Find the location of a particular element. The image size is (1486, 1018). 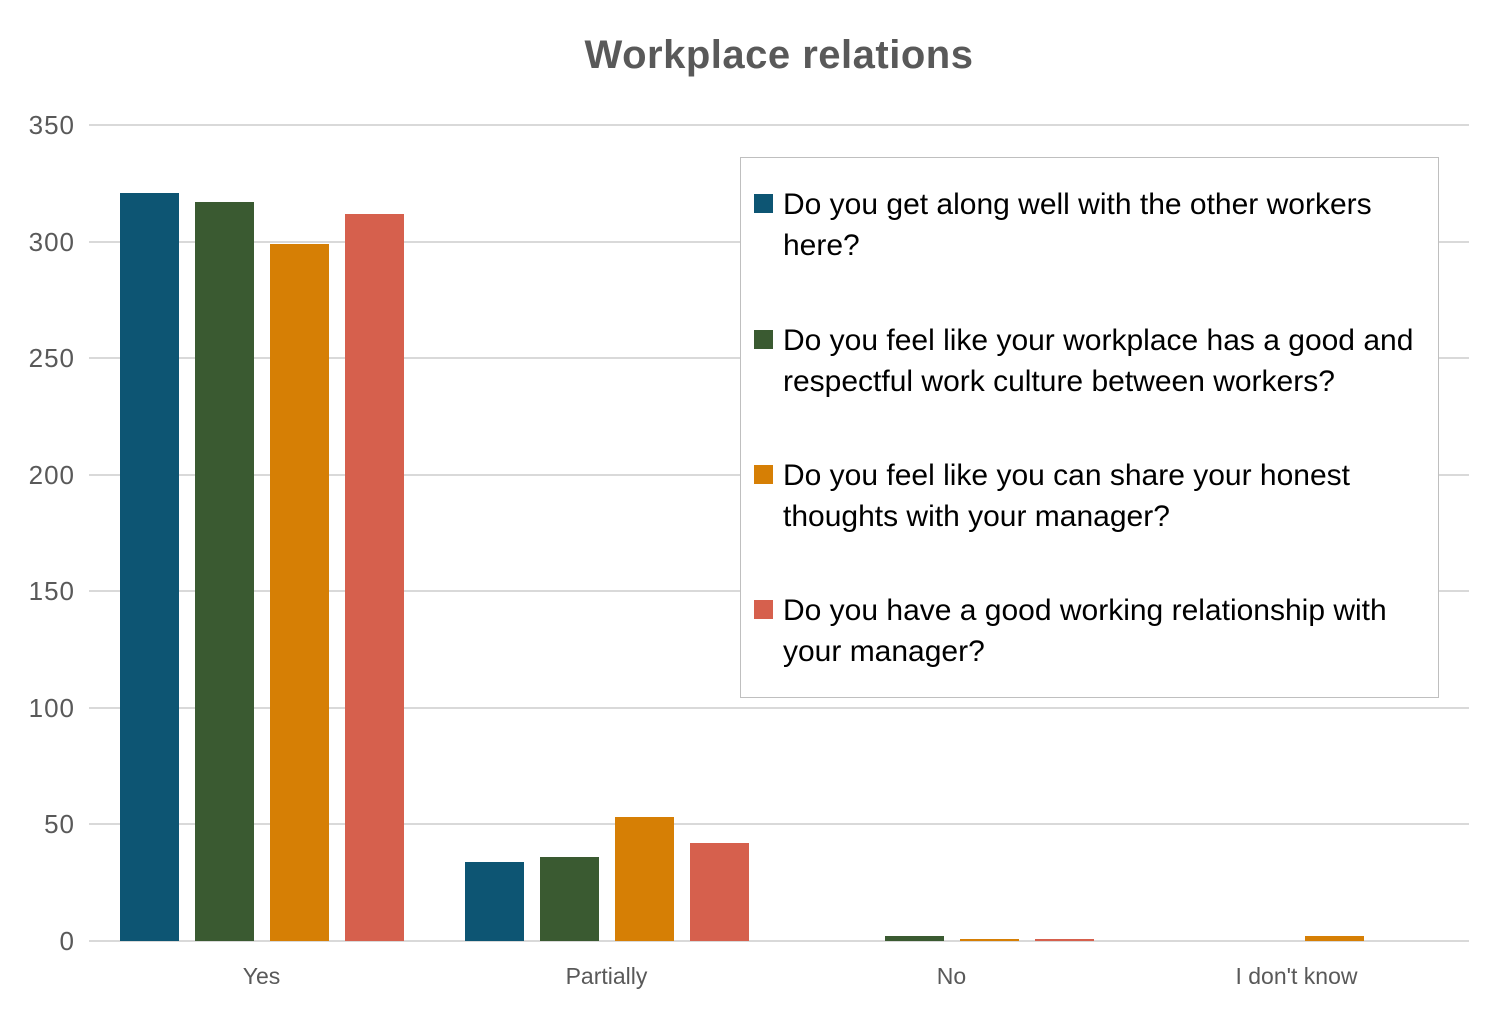

y-tick-label: 350 is located at coordinates (51, 125).